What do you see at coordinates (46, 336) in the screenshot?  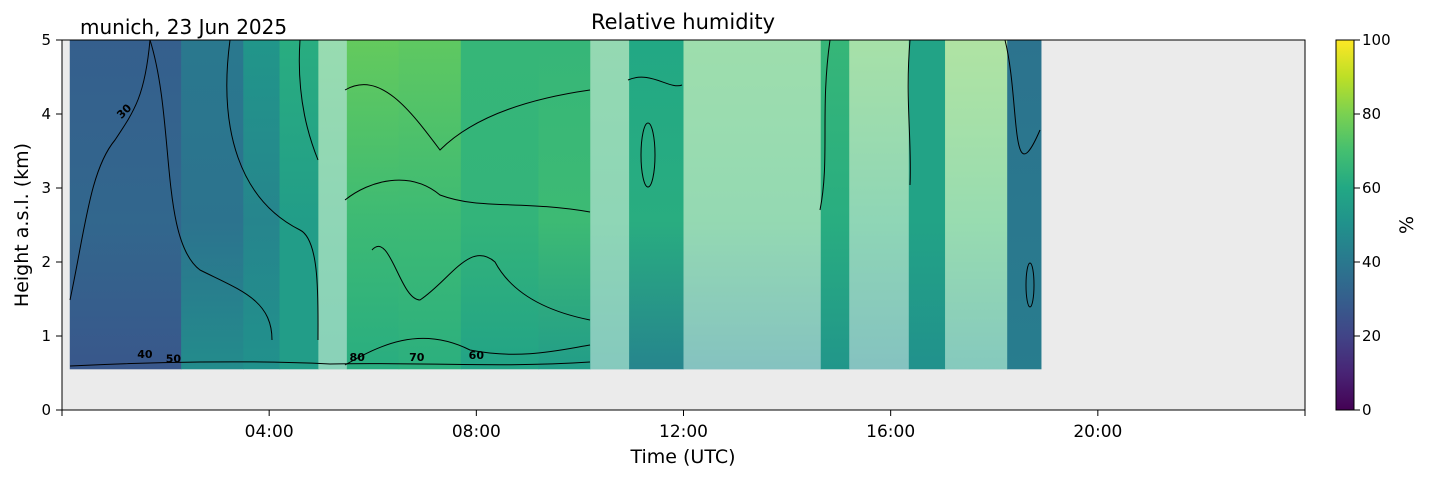 I see `y-tick-label: 1` at bounding box center [46, 336].